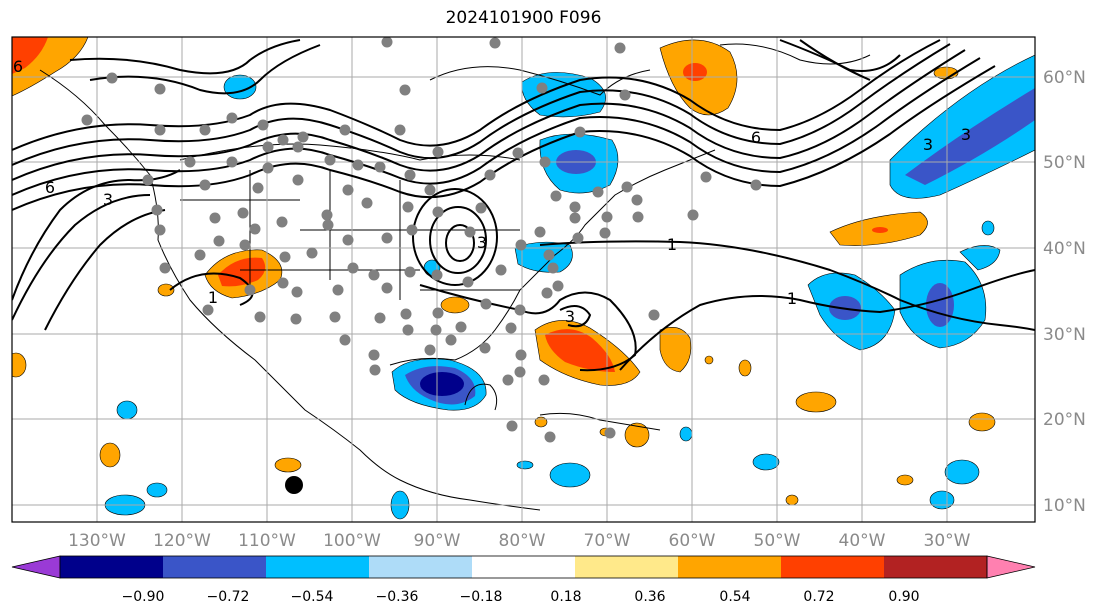 The height and width of the screenshot is (615, 1105). What do you see at coordinates (903, 597) in the screenshot?
I see `colorbar-tick-label: 0.90` at bounding box center [903, 597].